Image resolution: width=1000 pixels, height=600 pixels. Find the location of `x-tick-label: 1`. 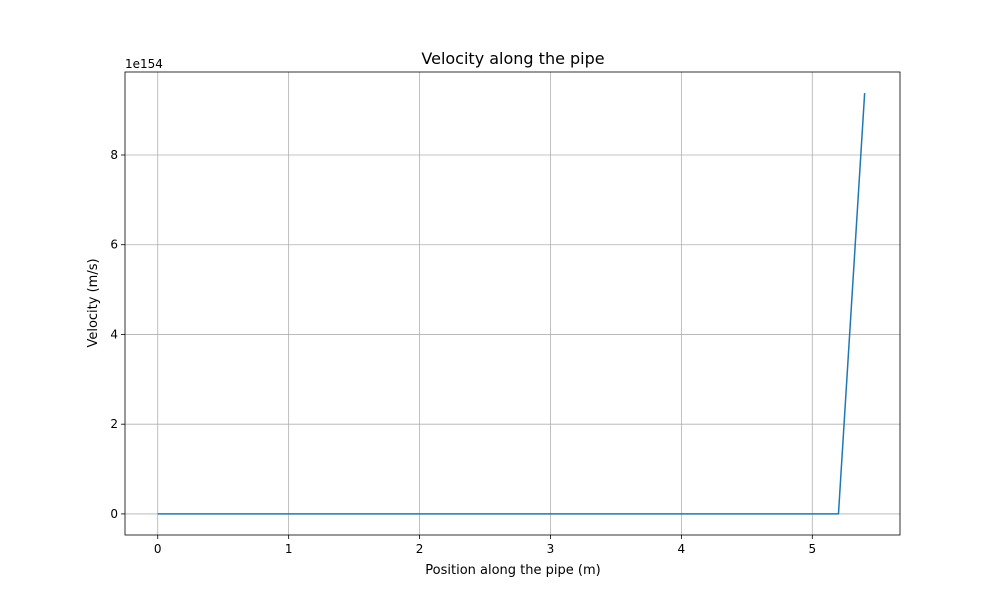

x-tick-label: 1 is located at coordinates (289, 549).